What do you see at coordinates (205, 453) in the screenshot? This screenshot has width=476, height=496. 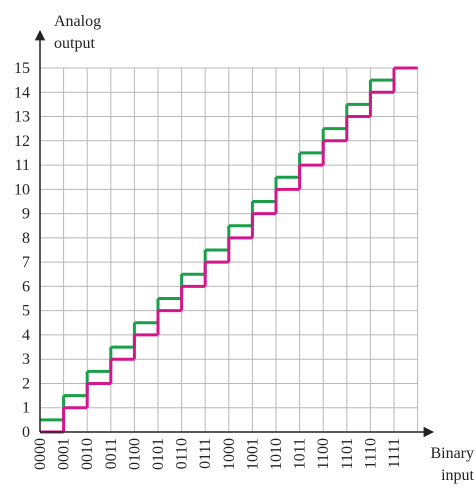 I see `x-tick-label: 0111` at bounding box center [205, 453].